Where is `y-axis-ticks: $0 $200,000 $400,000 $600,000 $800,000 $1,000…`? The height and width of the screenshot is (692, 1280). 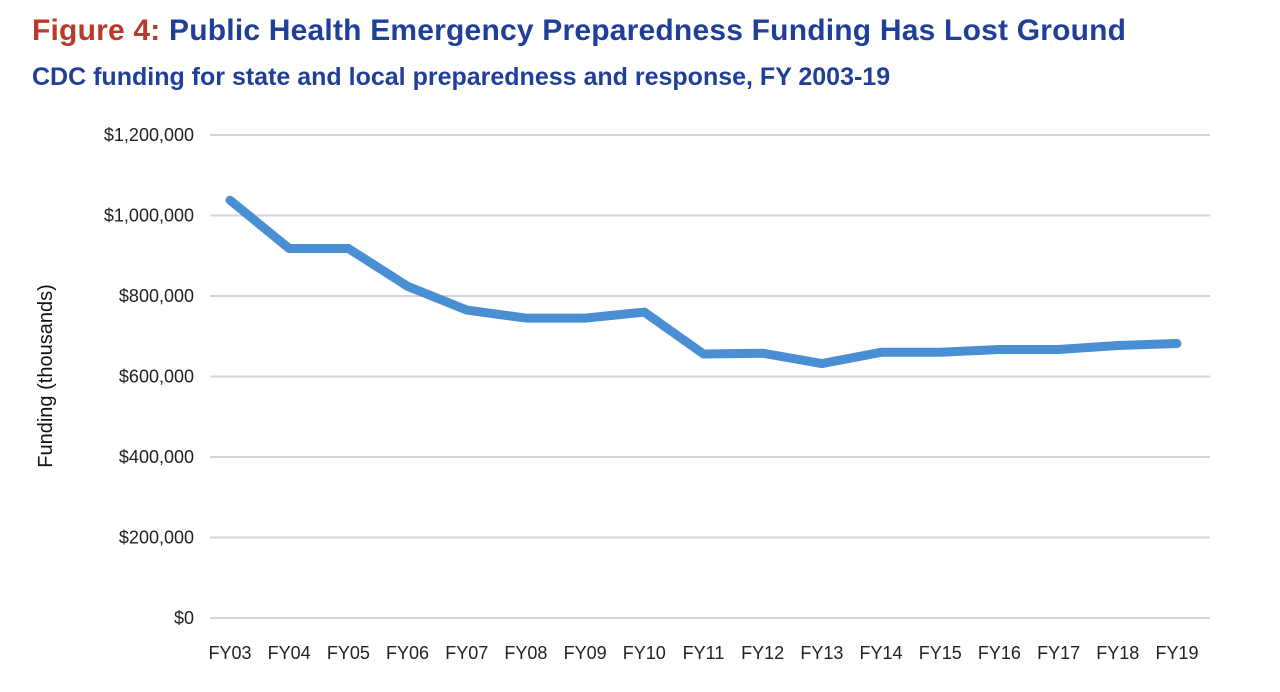
y-axis-ticks: $0 $200,000 $400,000 $600,000 $800,000 $1,000… is located at coordinates (149, 376).